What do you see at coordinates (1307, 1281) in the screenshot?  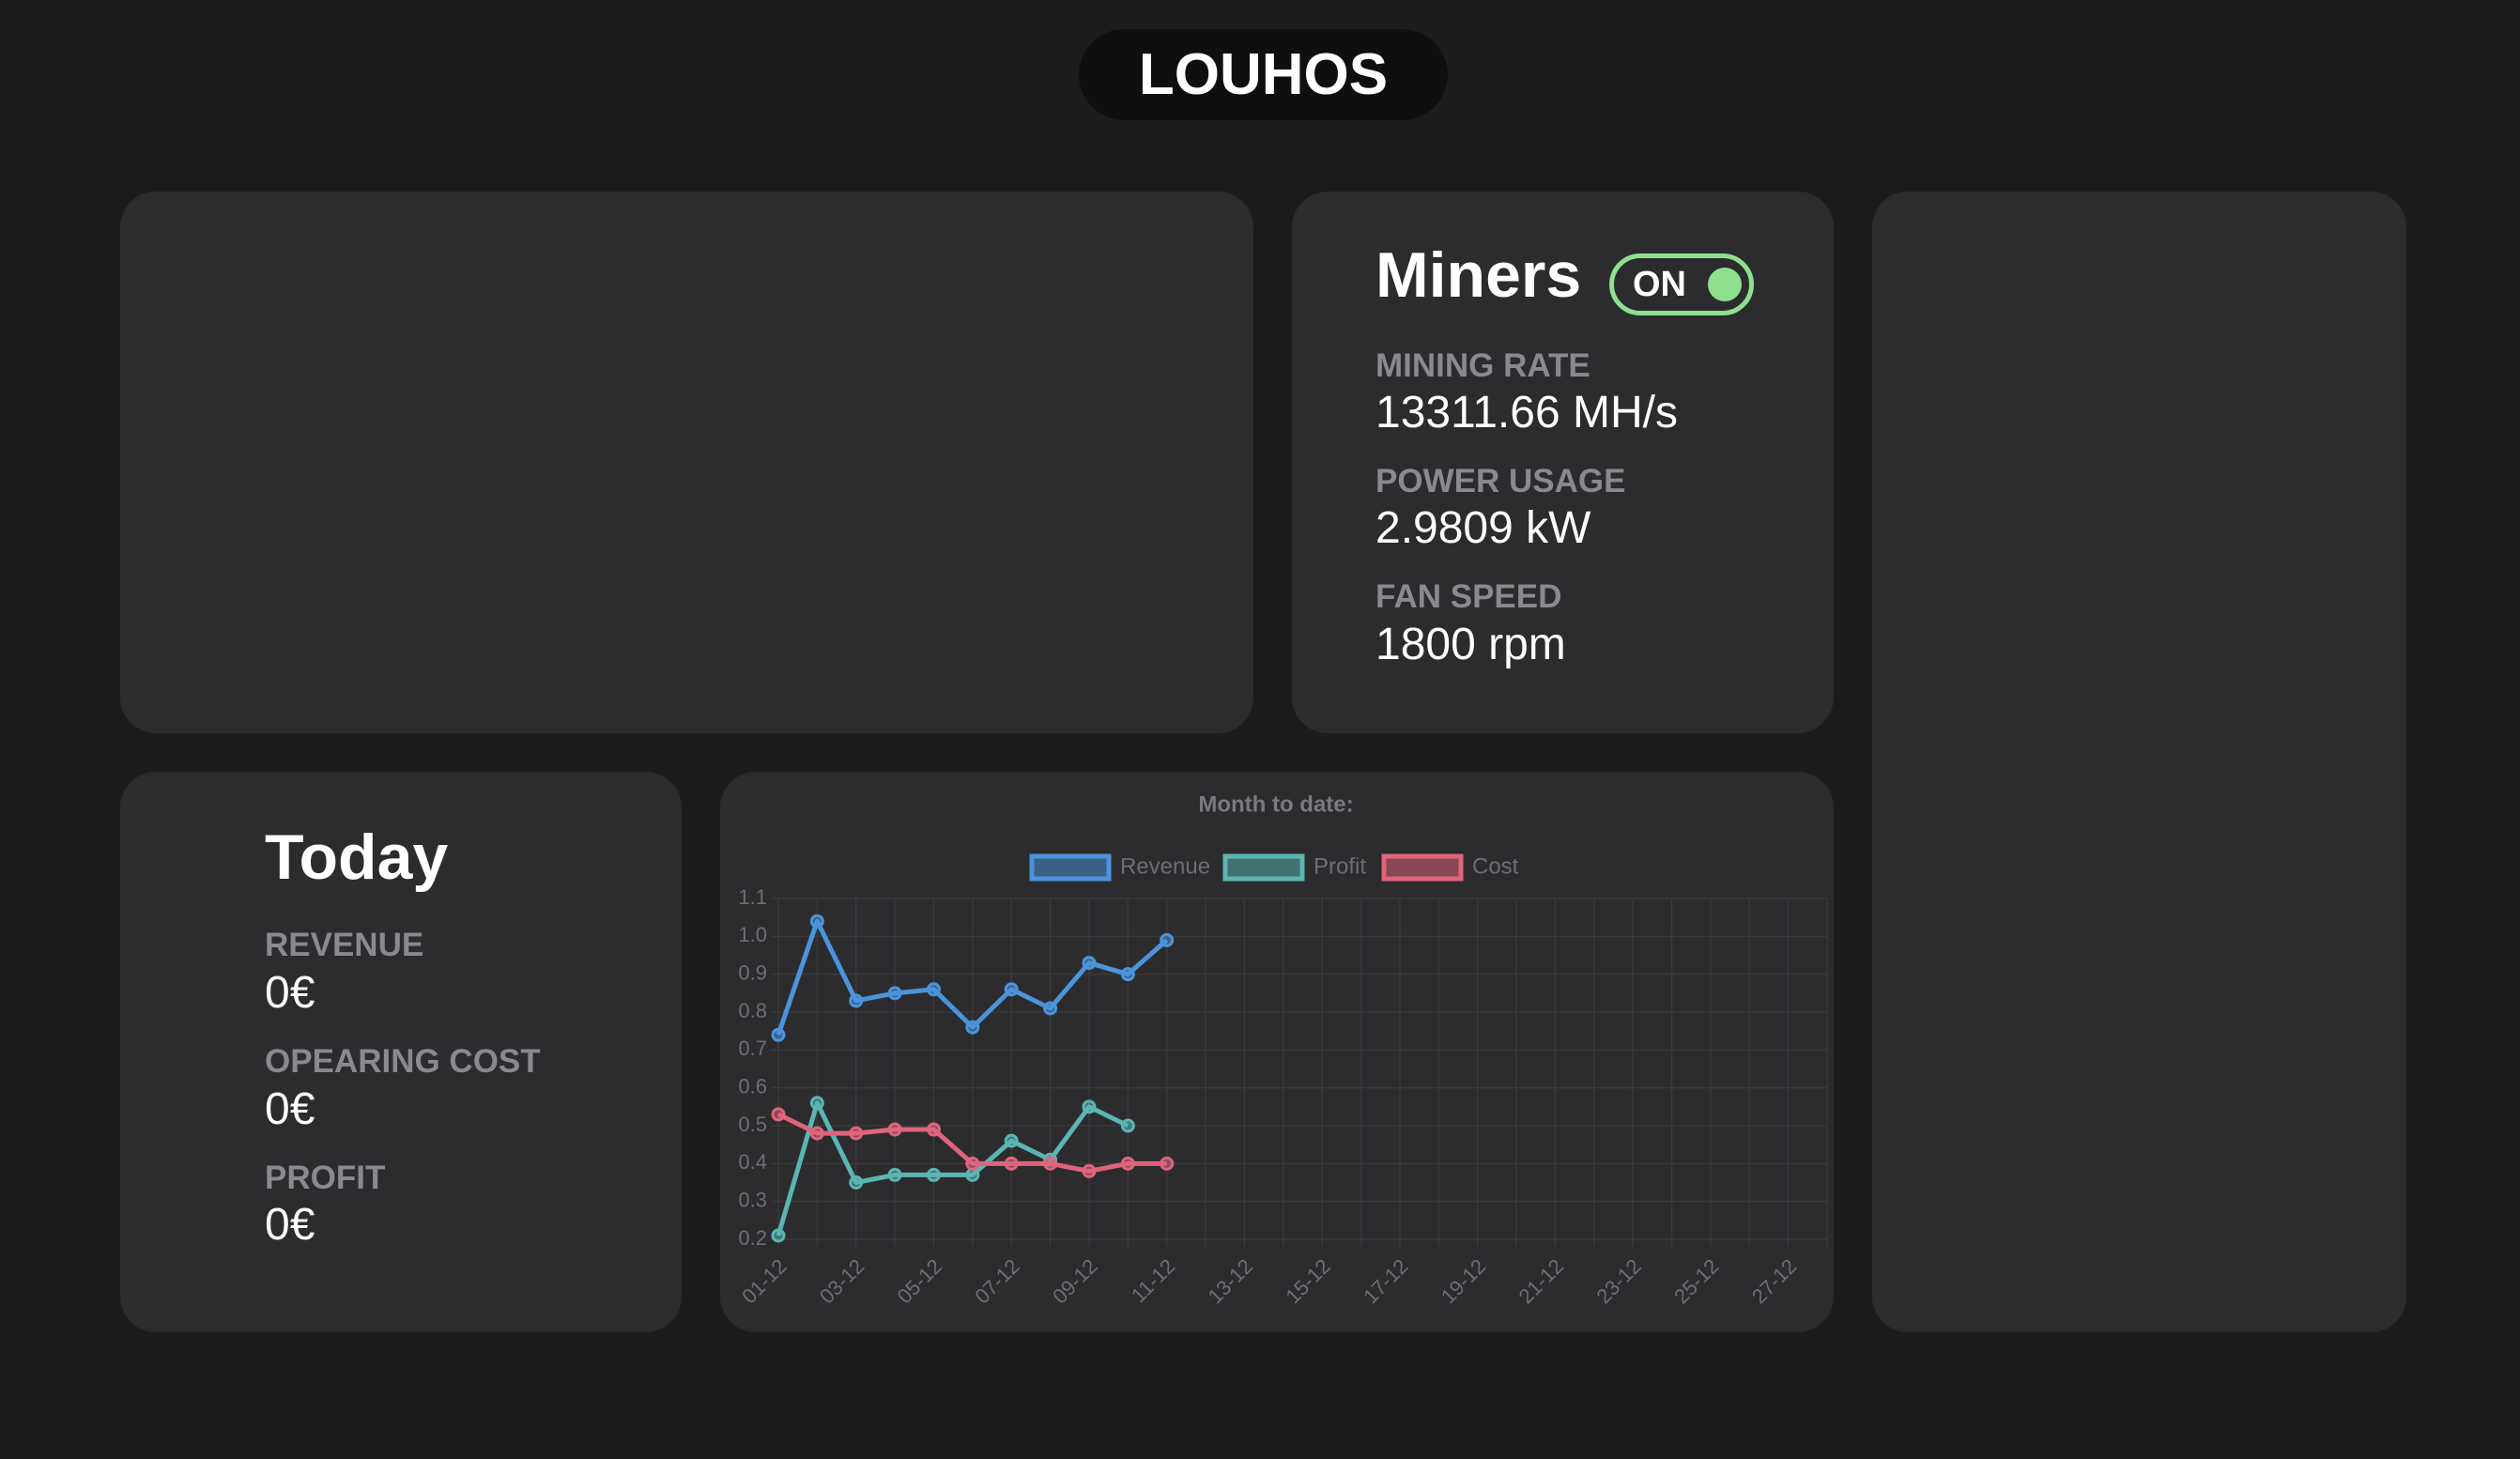 I see `x-tick-label: 15-12` at bounding box center [1307, 1281].